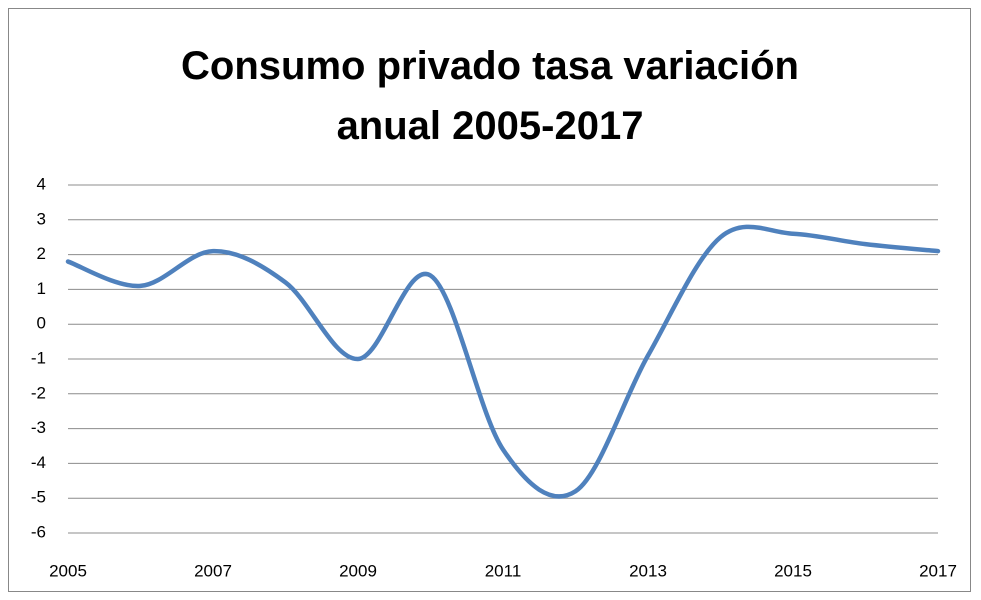  What do you see at coordinates (648, 570) in the screenshot?
I see `x-tick-label: 2013` at bounding box center [648, 570].